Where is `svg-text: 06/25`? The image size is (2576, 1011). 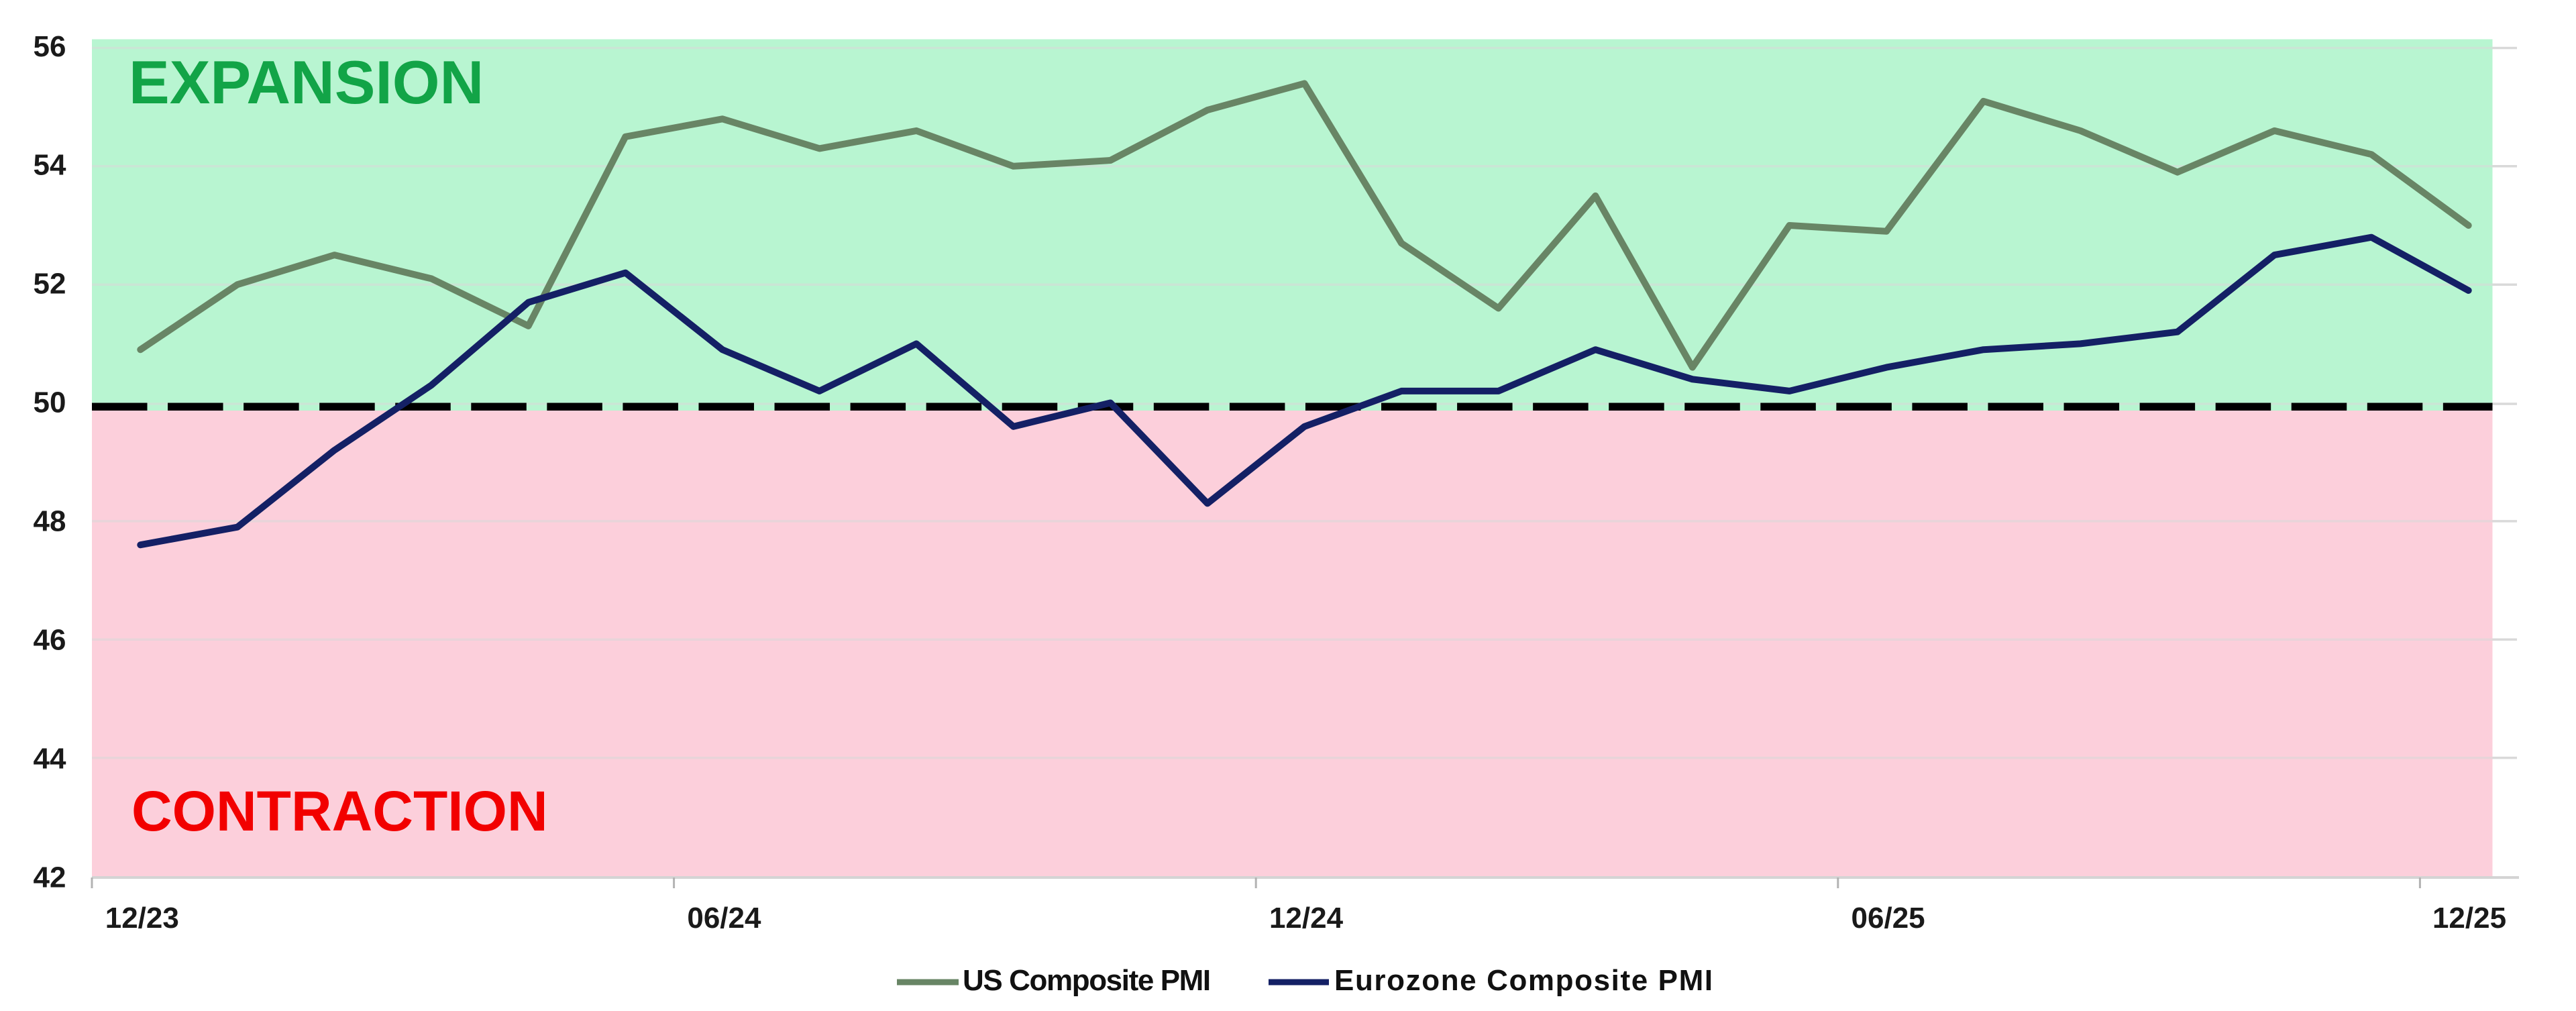
svg-text: 06/25 is located at coordinates (1888, 918).